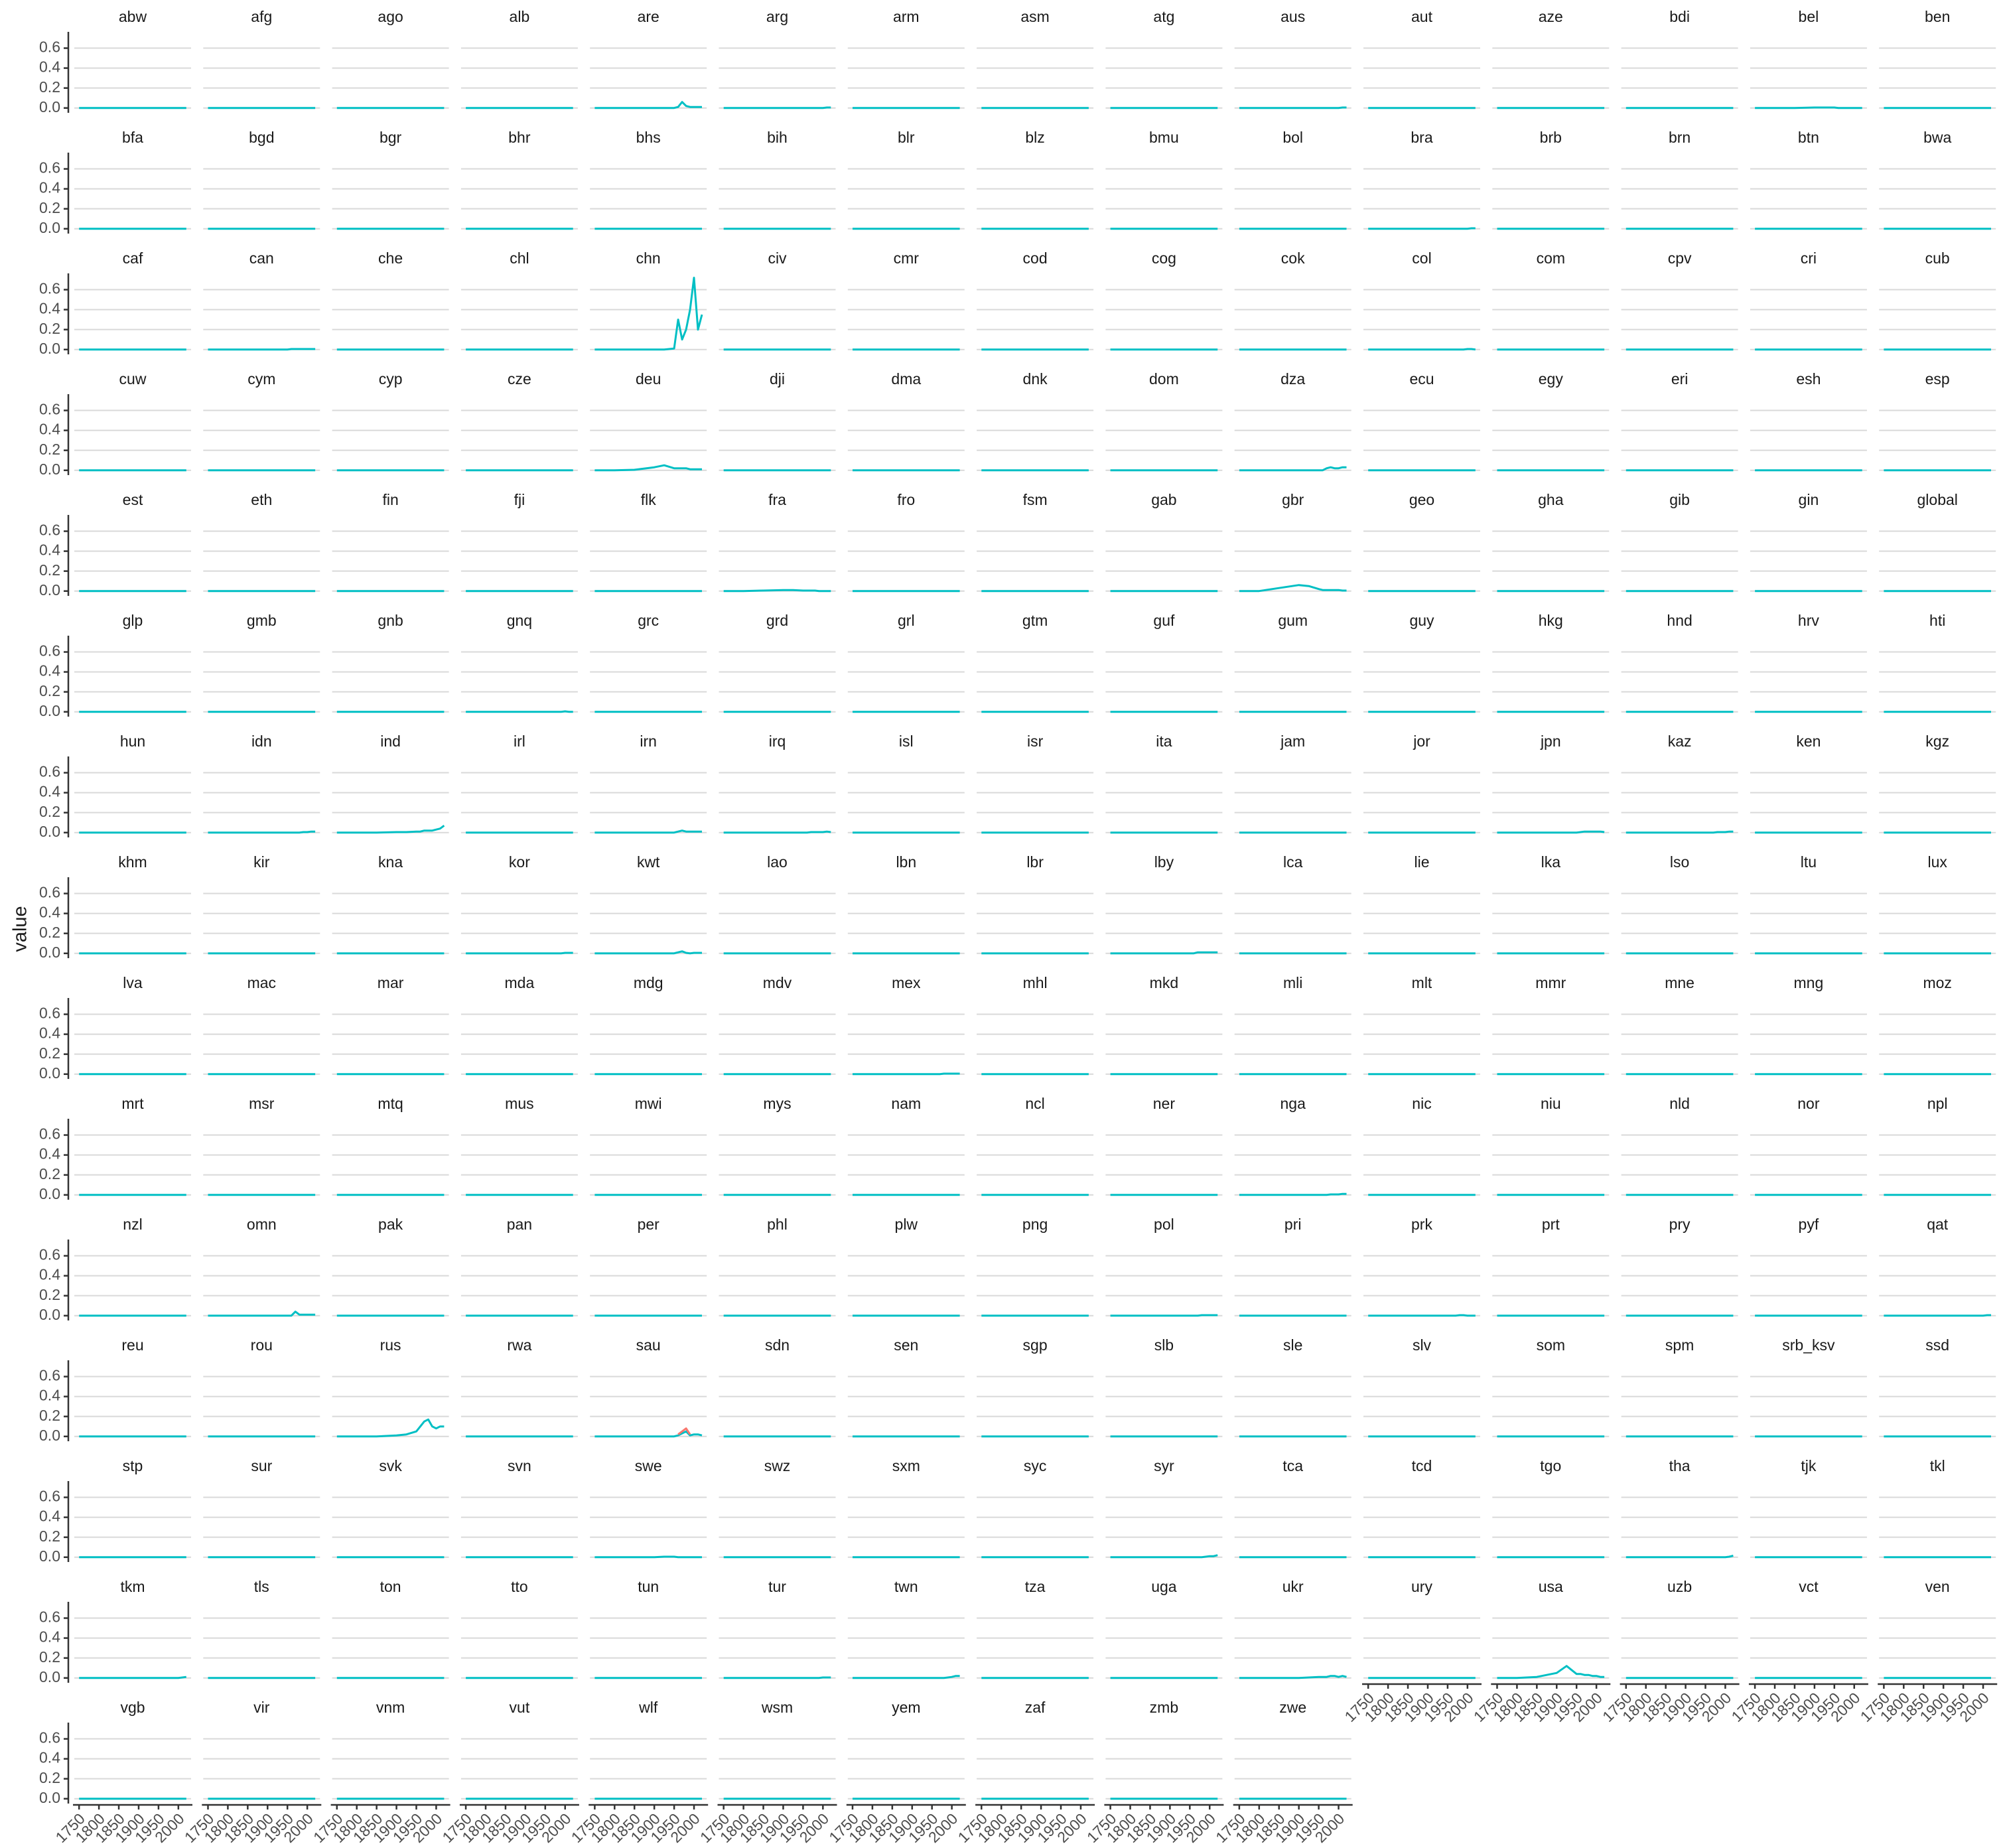 The image size is (2005, 1848). I want to click on panel-title: irq, so click(777, 741).